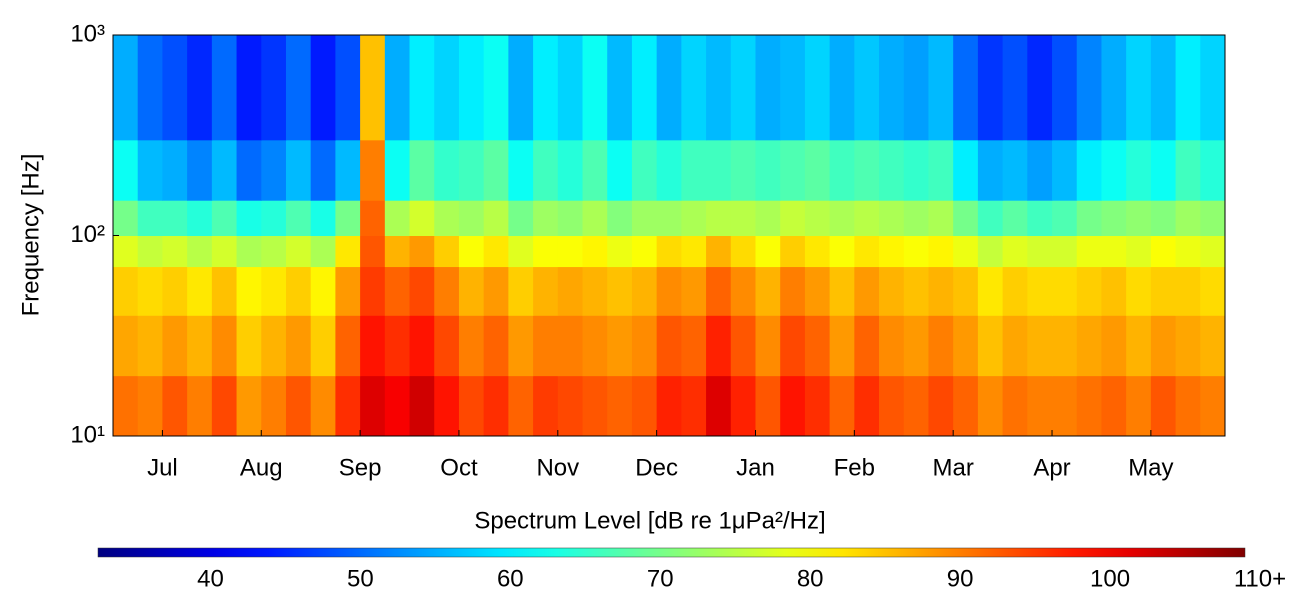 The image size is (1297, 603). Describe the element at coordinates (87, 33) in the screenshot. I see `y-tick-label: 10³` at that location.